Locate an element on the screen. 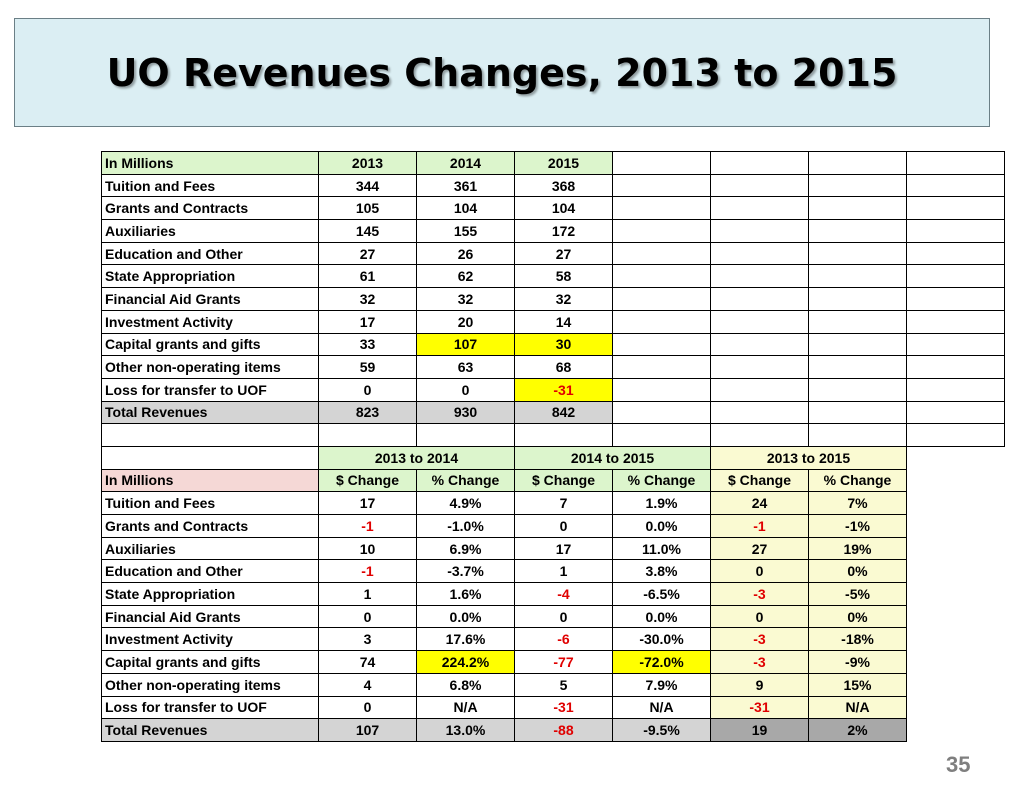 The height and width of the screenshot is (790, 1024). row-label: State Appropriation is located at coordinates (210, 276).